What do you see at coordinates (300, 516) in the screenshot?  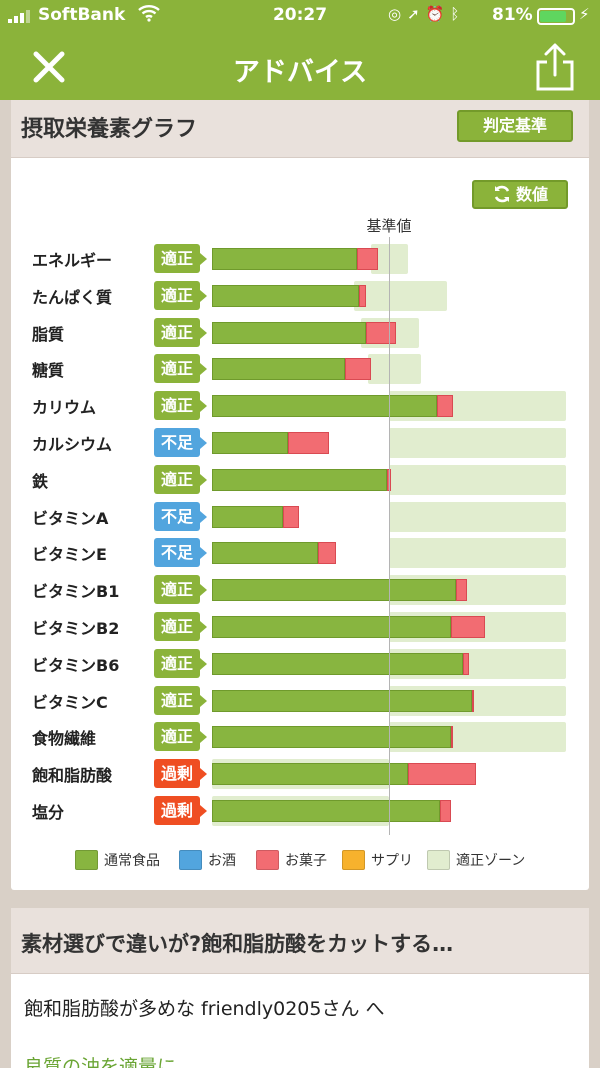 I see `nutrient-row: ビタミンA 不足` at bounding box center [300, 516].